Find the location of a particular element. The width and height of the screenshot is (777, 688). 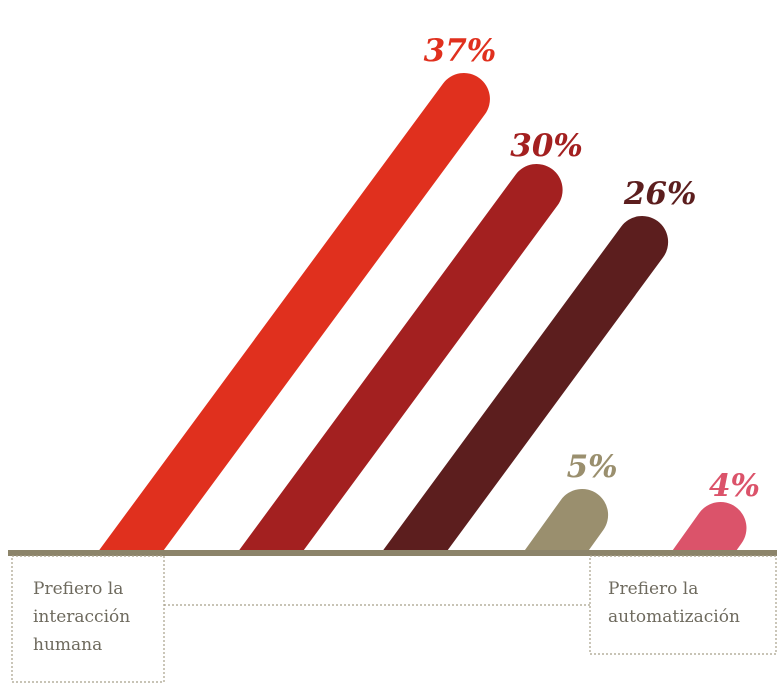

left-scale-label: Prefiero la interacción humana is located at coordinates (84, 617).